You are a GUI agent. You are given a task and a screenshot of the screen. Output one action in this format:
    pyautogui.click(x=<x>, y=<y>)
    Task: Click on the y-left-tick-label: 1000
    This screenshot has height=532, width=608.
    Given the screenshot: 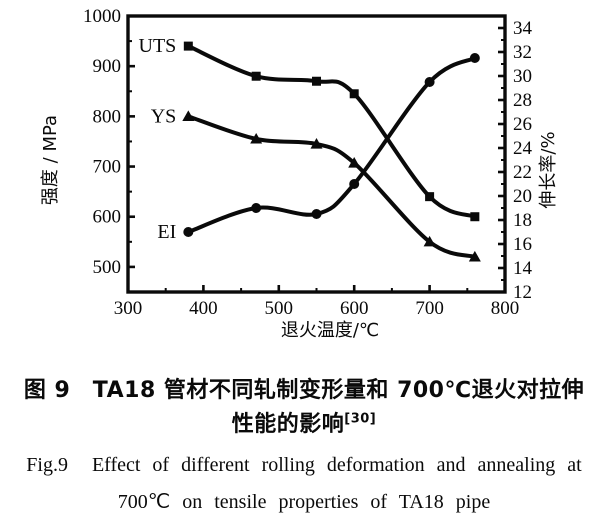 What is the action you would take?
    pyautogui.click(x=102, y=16)
    